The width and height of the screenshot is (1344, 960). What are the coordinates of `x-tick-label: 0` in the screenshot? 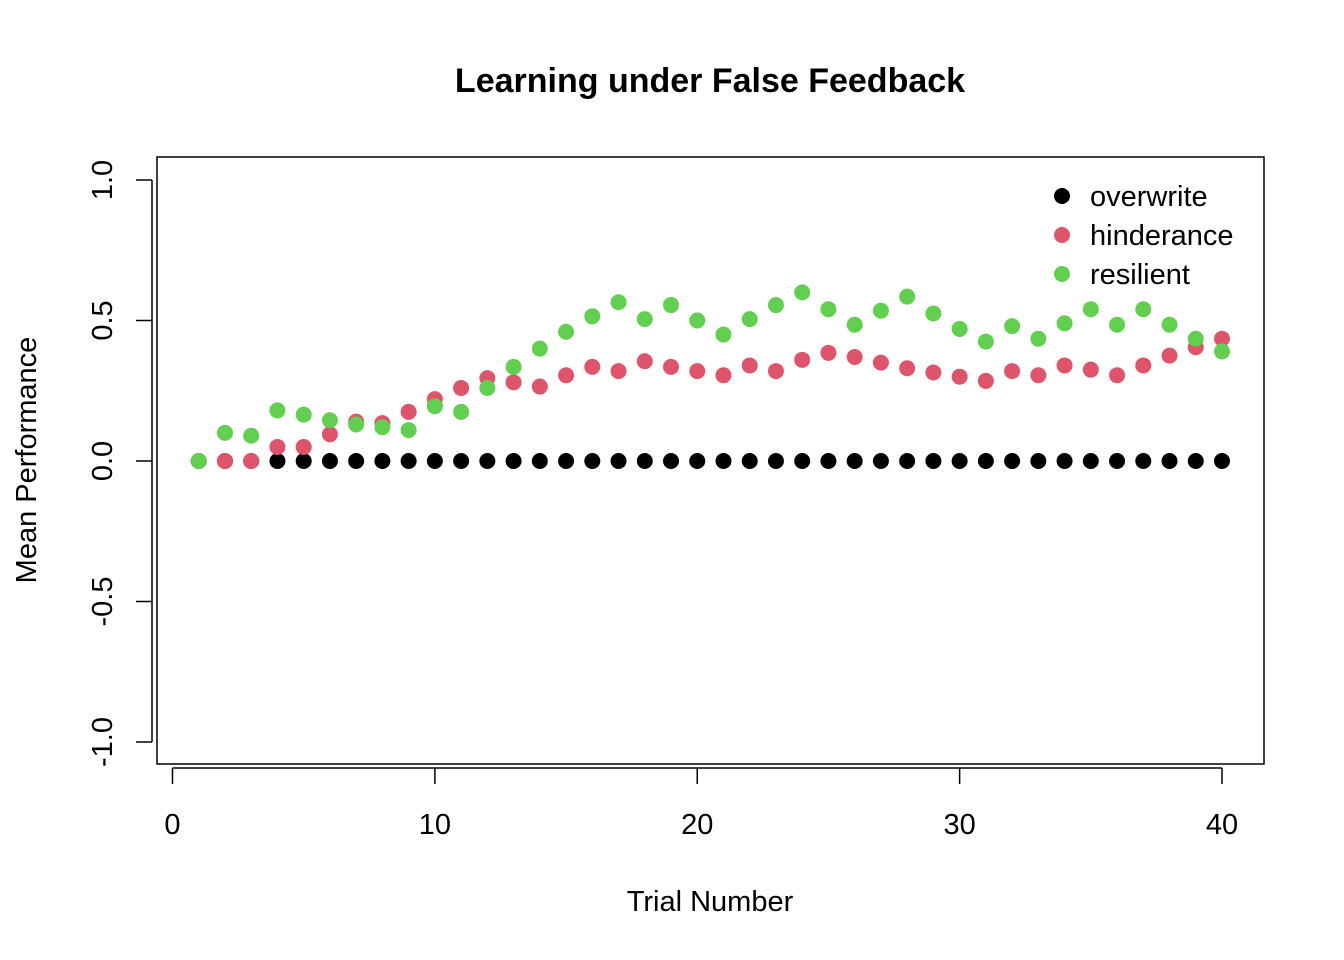 It's located at (172, 825).